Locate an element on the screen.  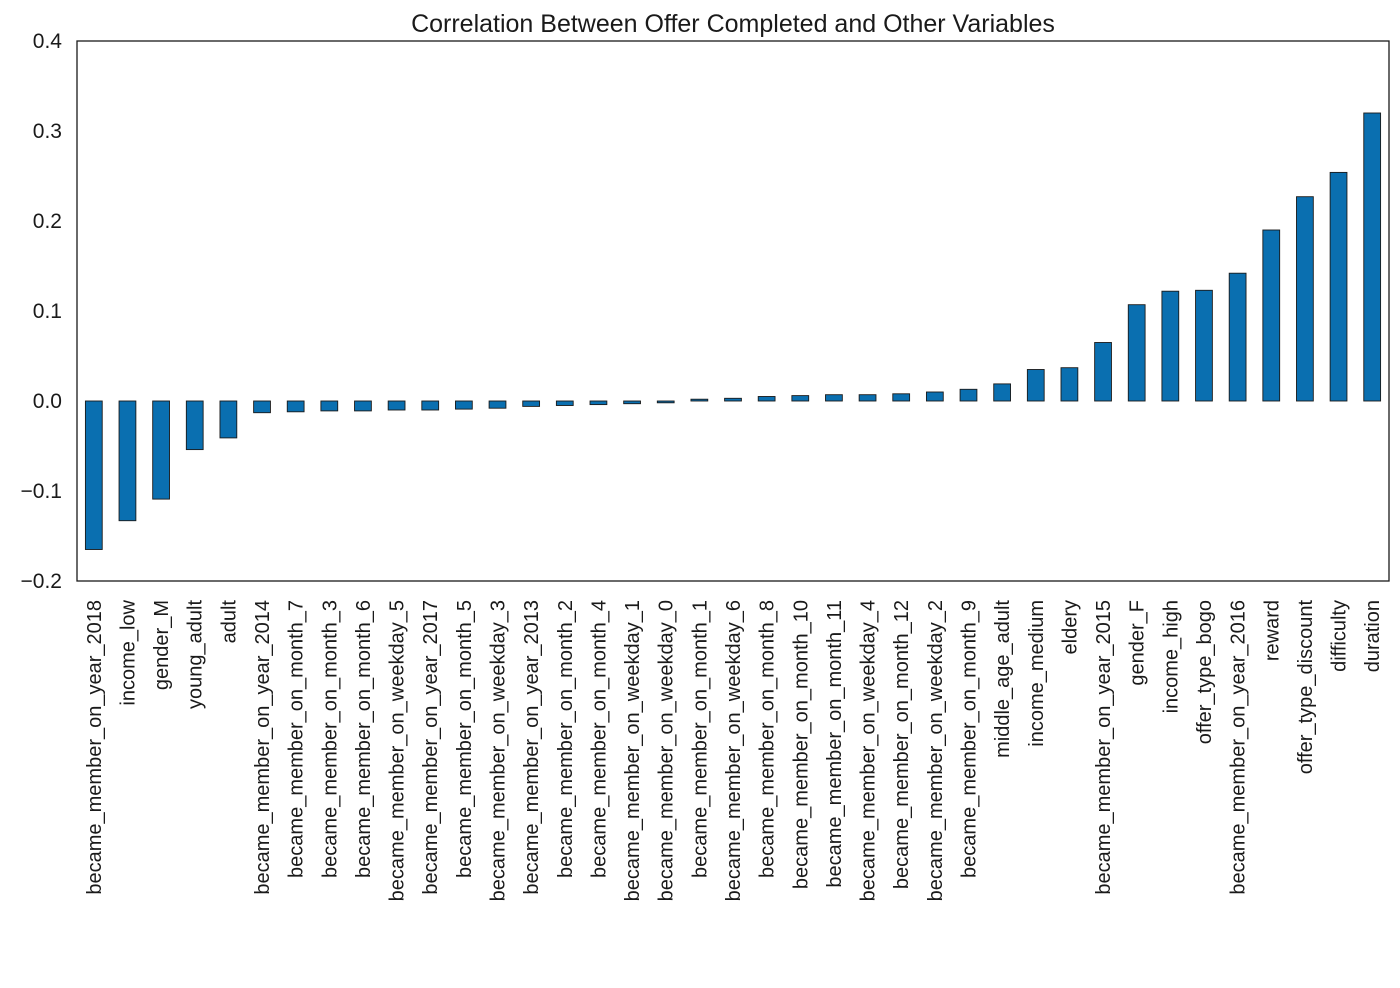
x-tick-label: became_member_on_month_7 is located at coordinates (297, 739).